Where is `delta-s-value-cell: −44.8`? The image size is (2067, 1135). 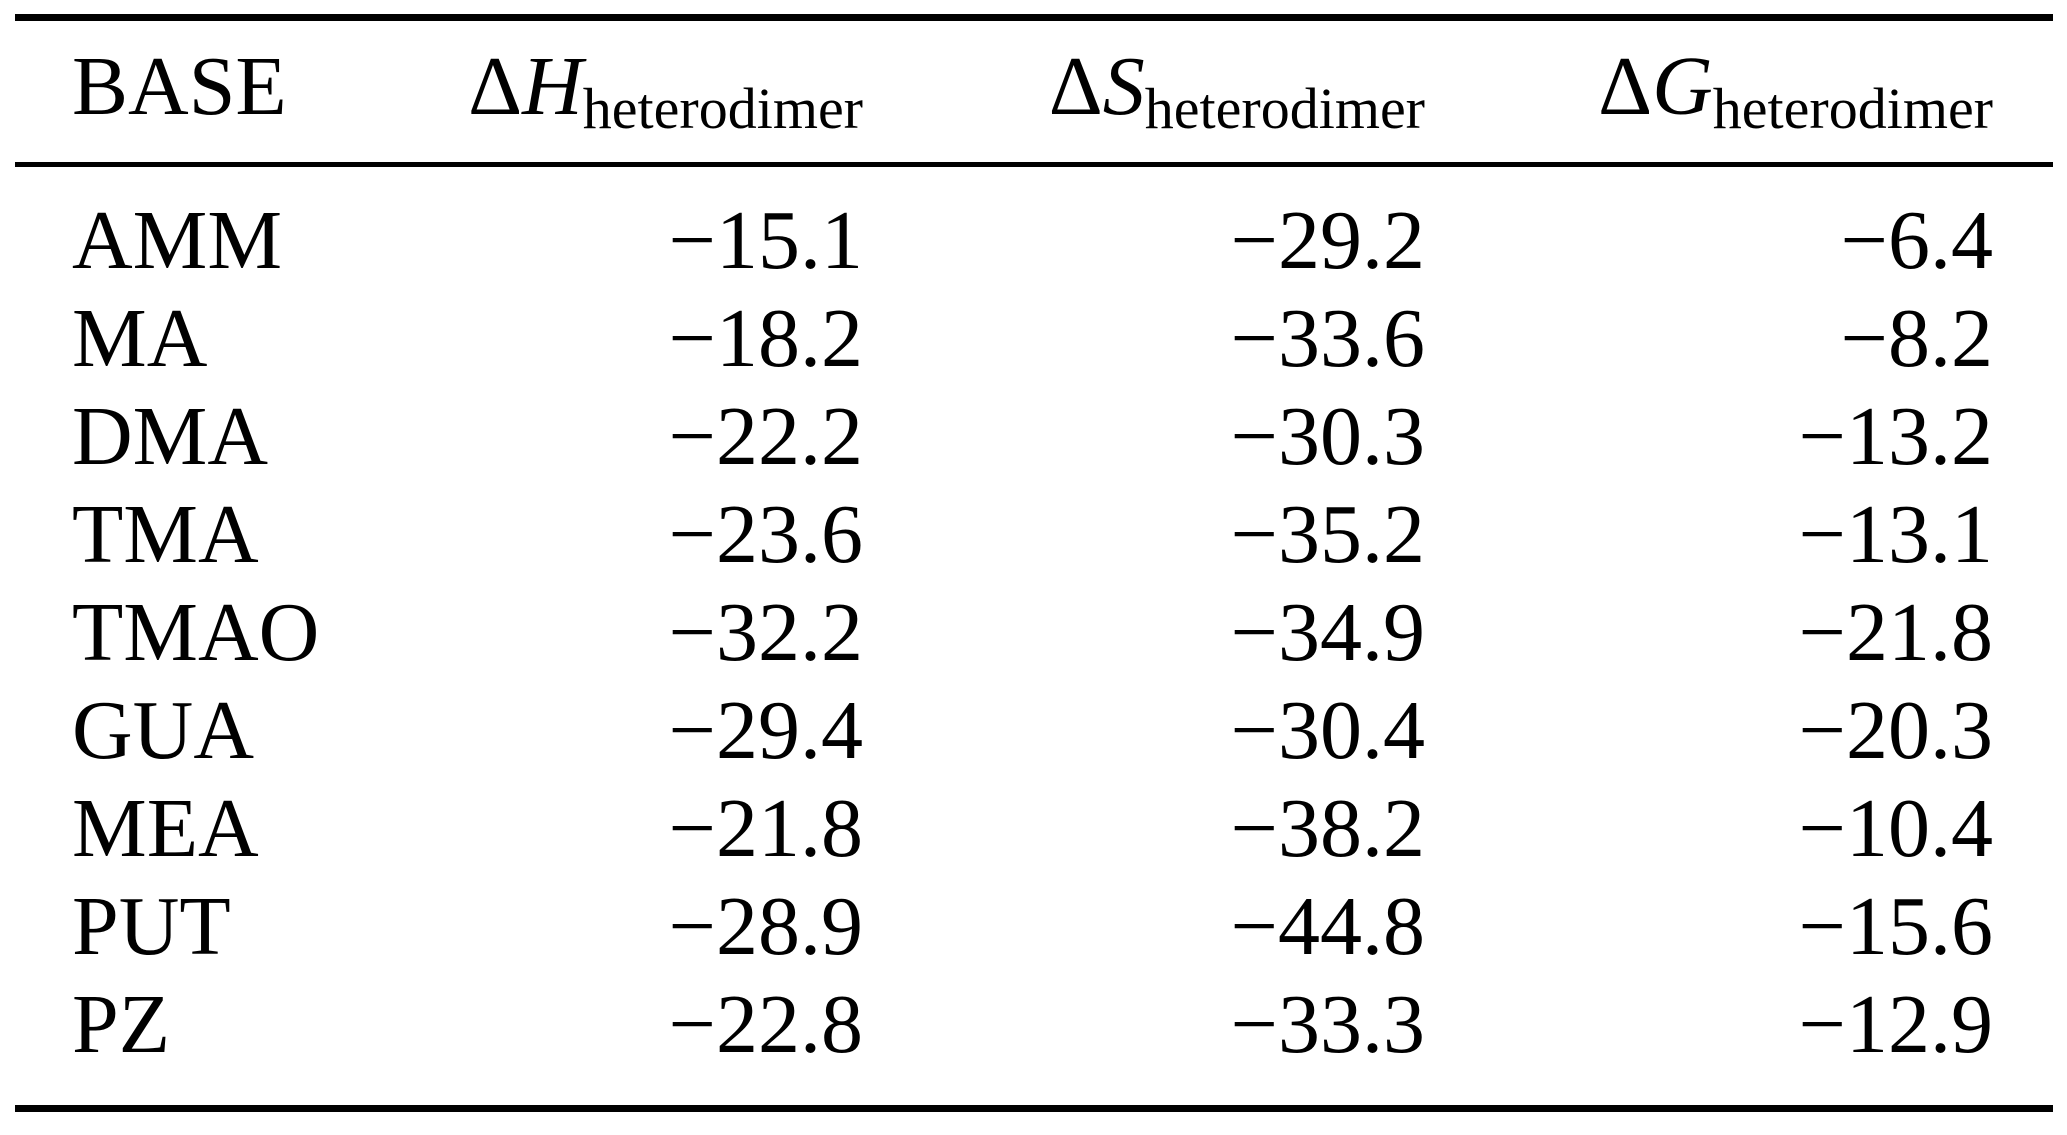
delta-s-value-cell: −44.8 is located at coordinates (1327, 926).